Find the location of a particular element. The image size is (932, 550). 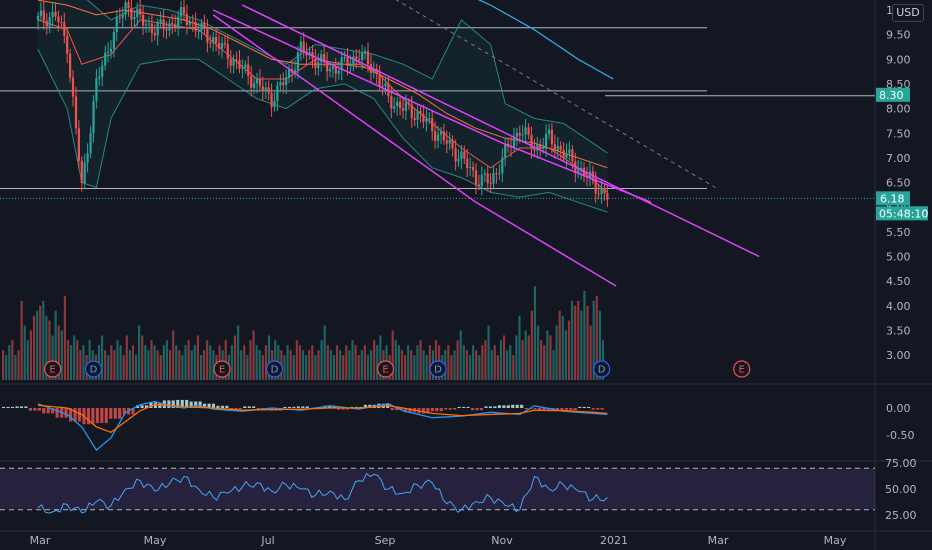

price-tick-label: 8.00 is located at coordinates (898, 109).